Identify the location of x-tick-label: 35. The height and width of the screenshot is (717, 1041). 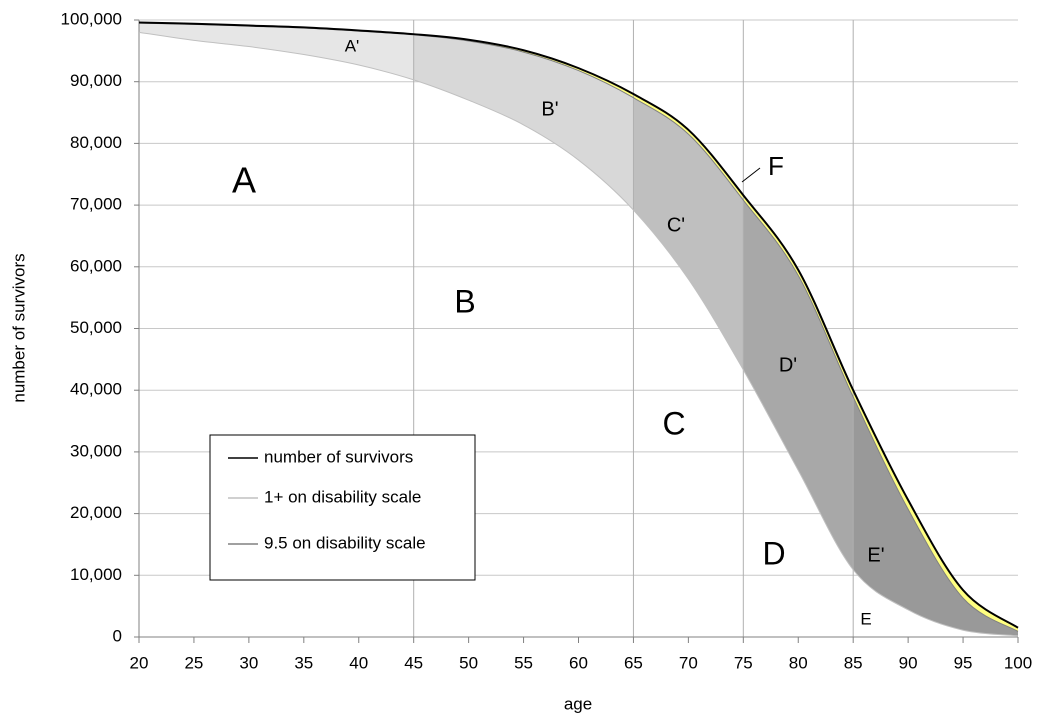
(303, 662).